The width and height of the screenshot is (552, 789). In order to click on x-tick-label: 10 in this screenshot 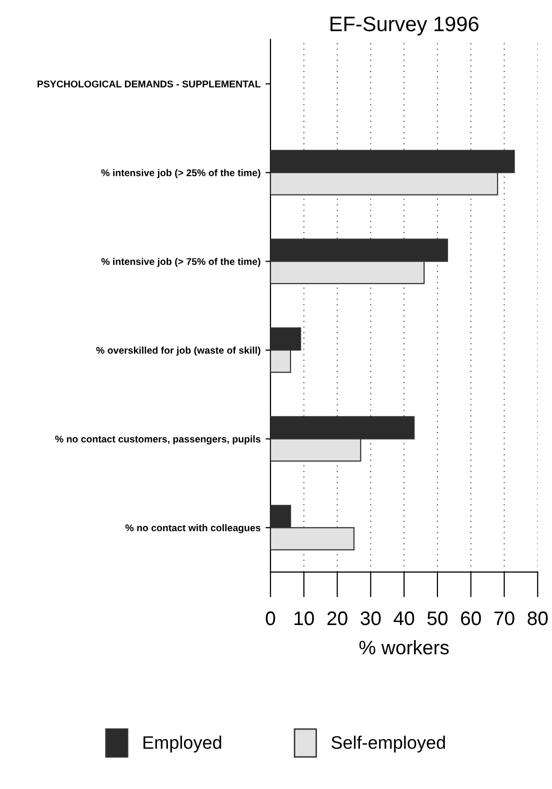, I will do `click(304, 618)`.